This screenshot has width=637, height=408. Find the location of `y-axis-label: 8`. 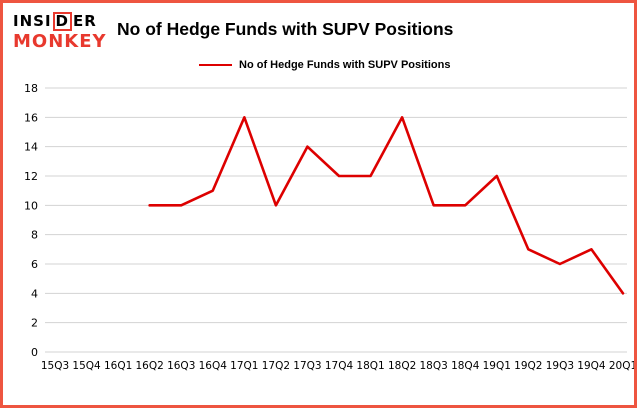

y-axis-label: 8 is located at coordinates (34, 235).